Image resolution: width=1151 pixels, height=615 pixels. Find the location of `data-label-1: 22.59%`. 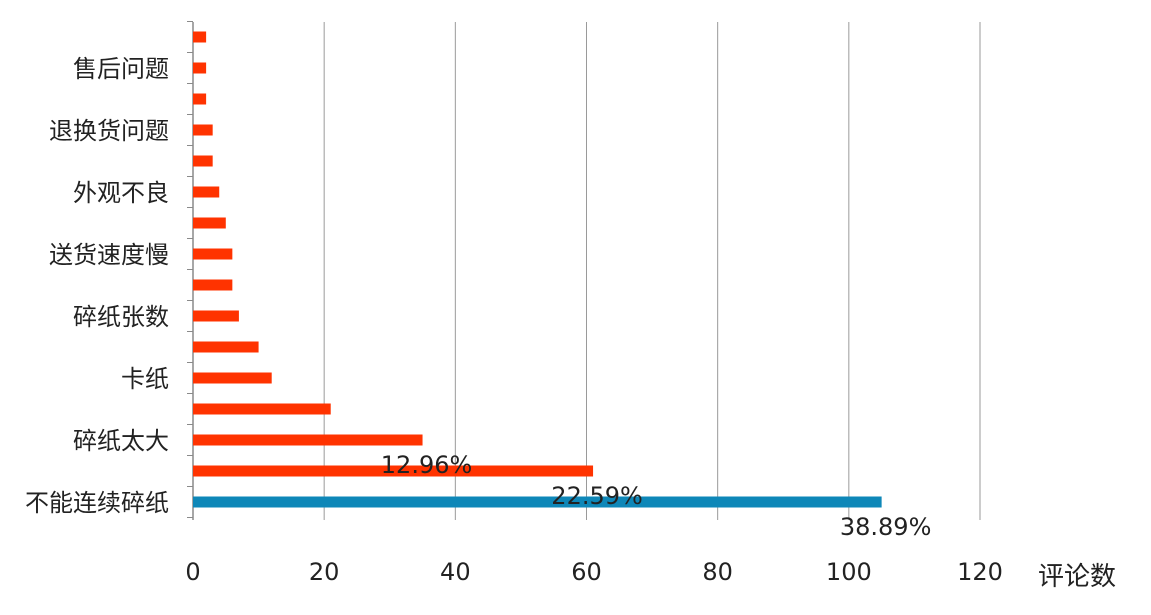

data-label-1: 22.59% is located at coordinates (597, 496).